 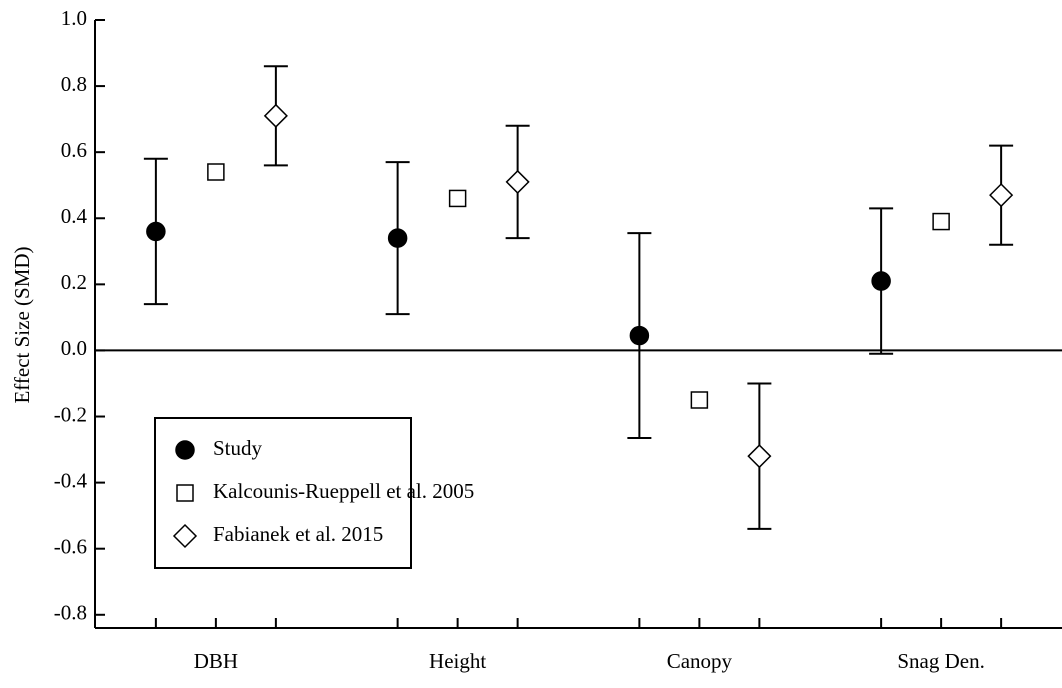 What do you see at coordinates (74, 150) in the screenshot?
I see `y-tick-label: 0.6` at bounding box center [74, 150].